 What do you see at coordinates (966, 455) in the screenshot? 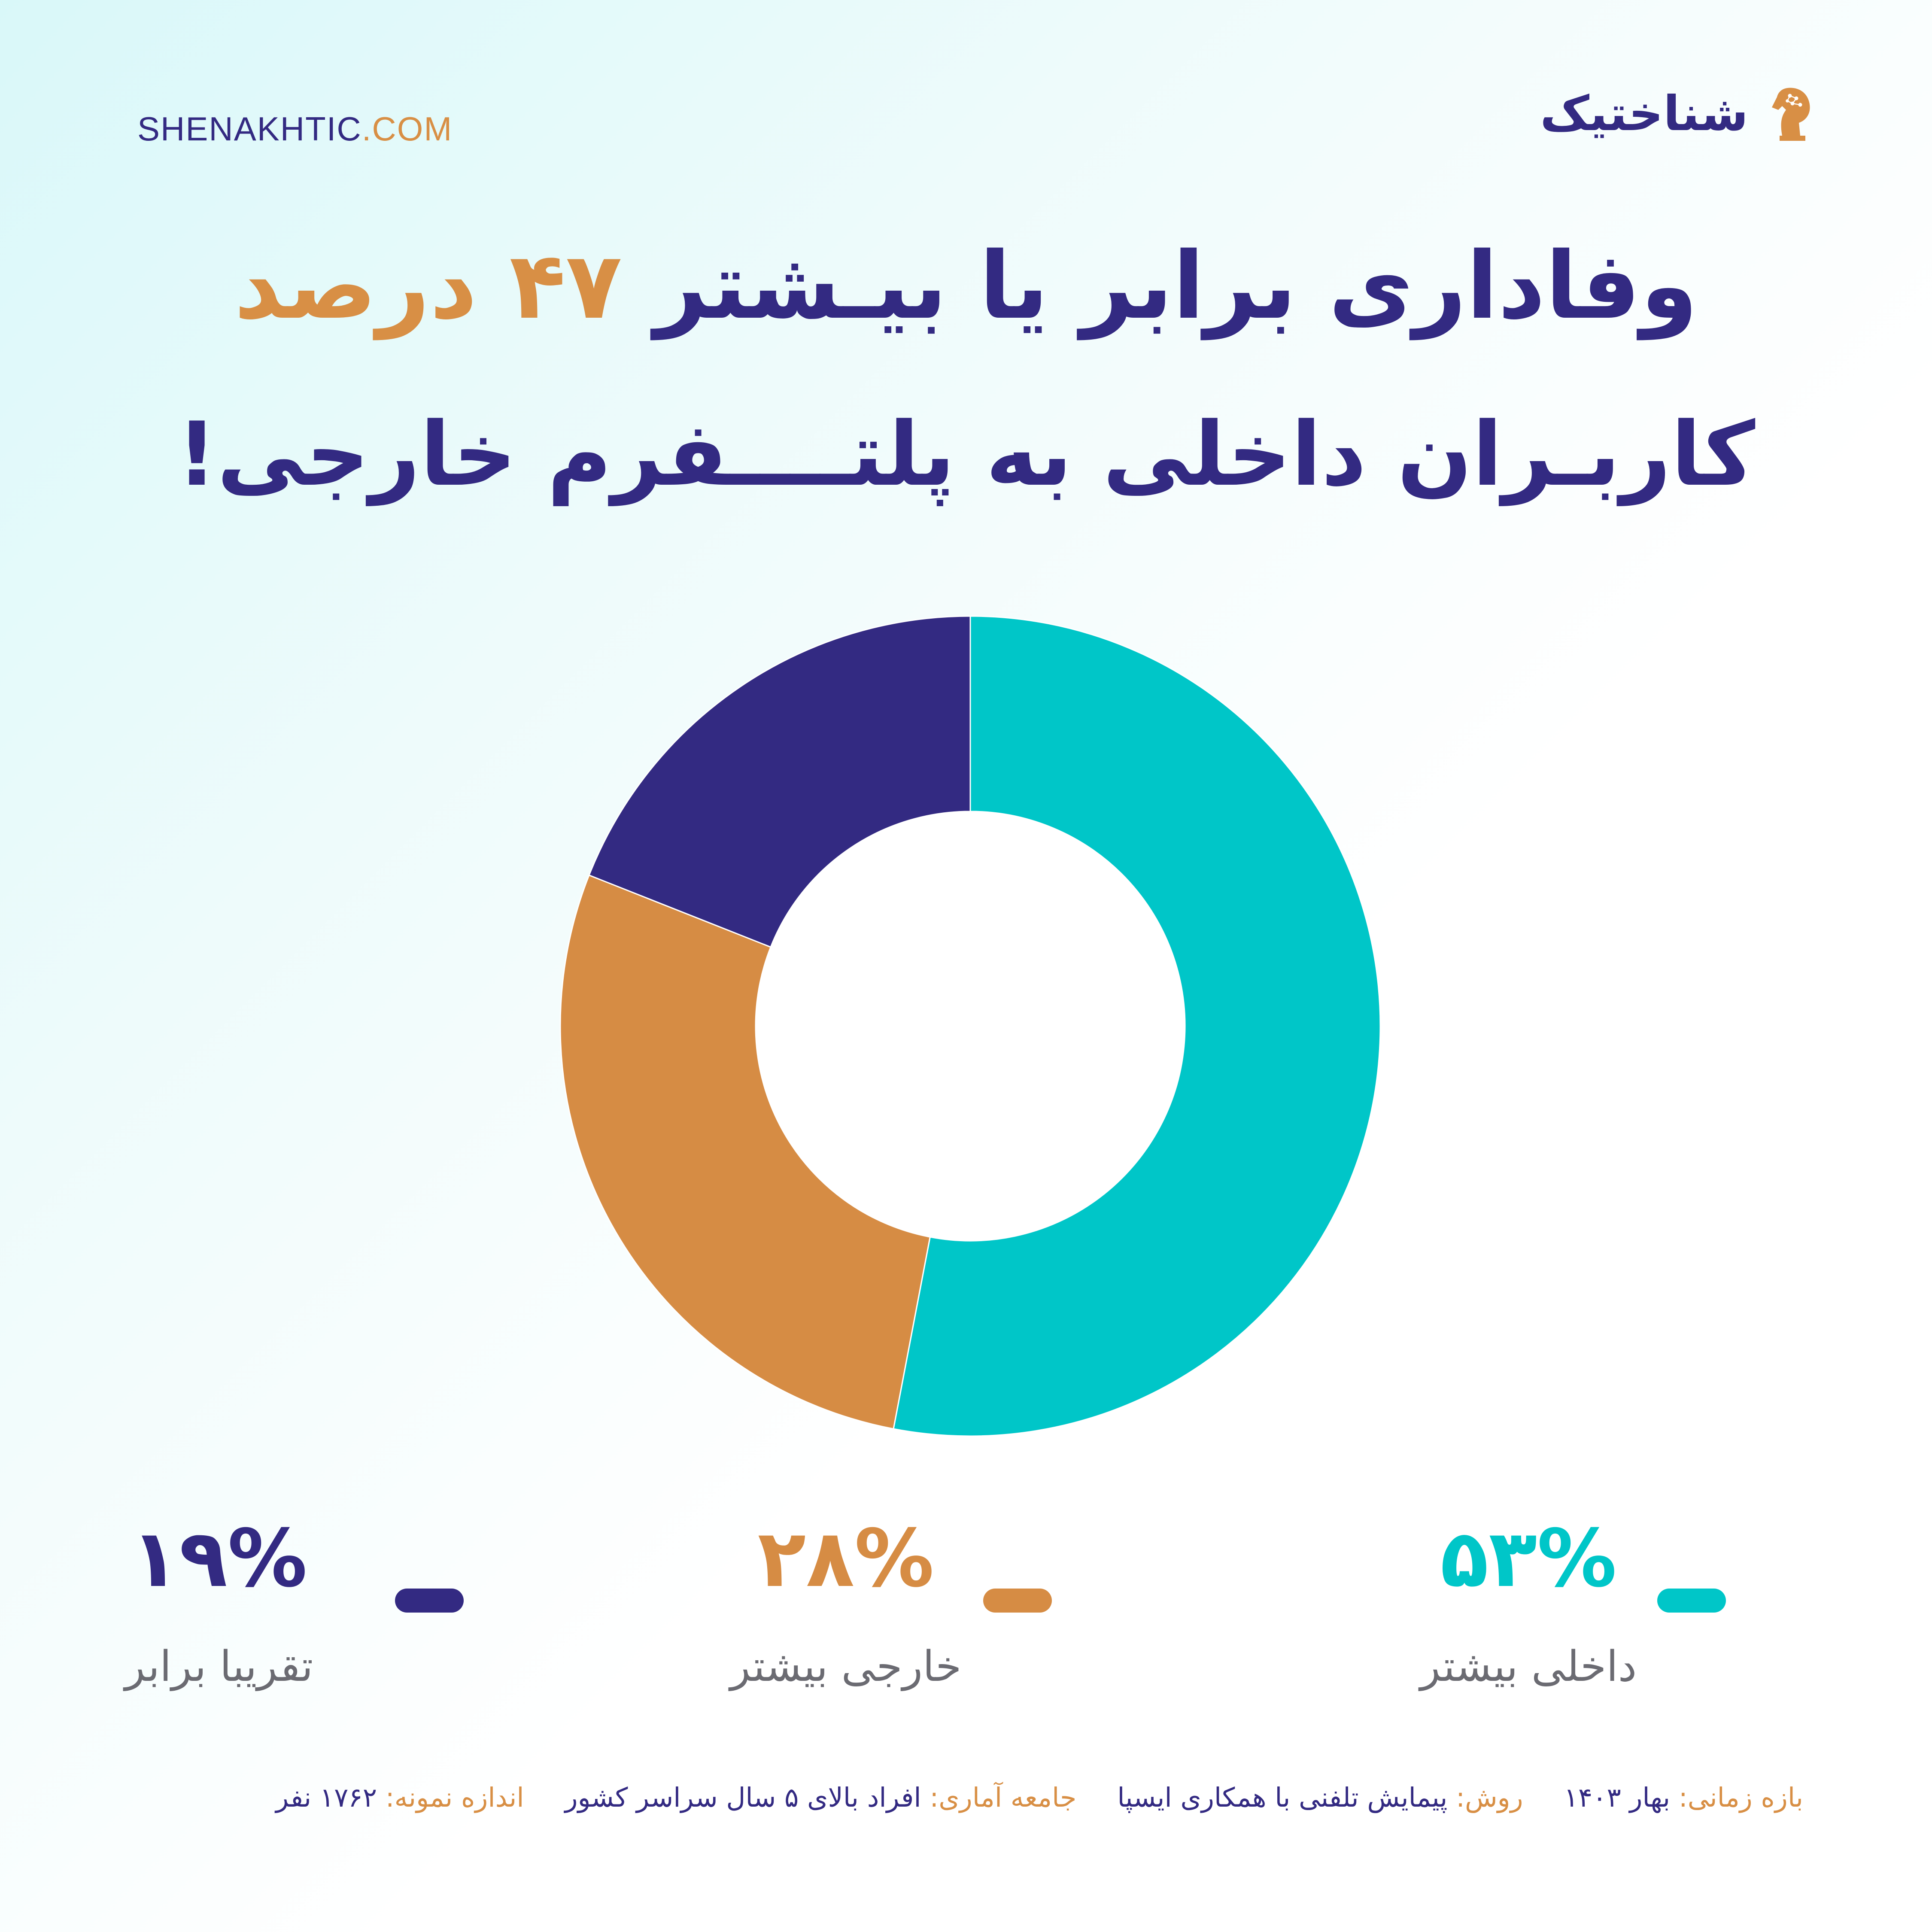
I see `headline-line-2: کاربـران داخلی به پلتــــفرم خارجی!` at bounding box center [966, 455].